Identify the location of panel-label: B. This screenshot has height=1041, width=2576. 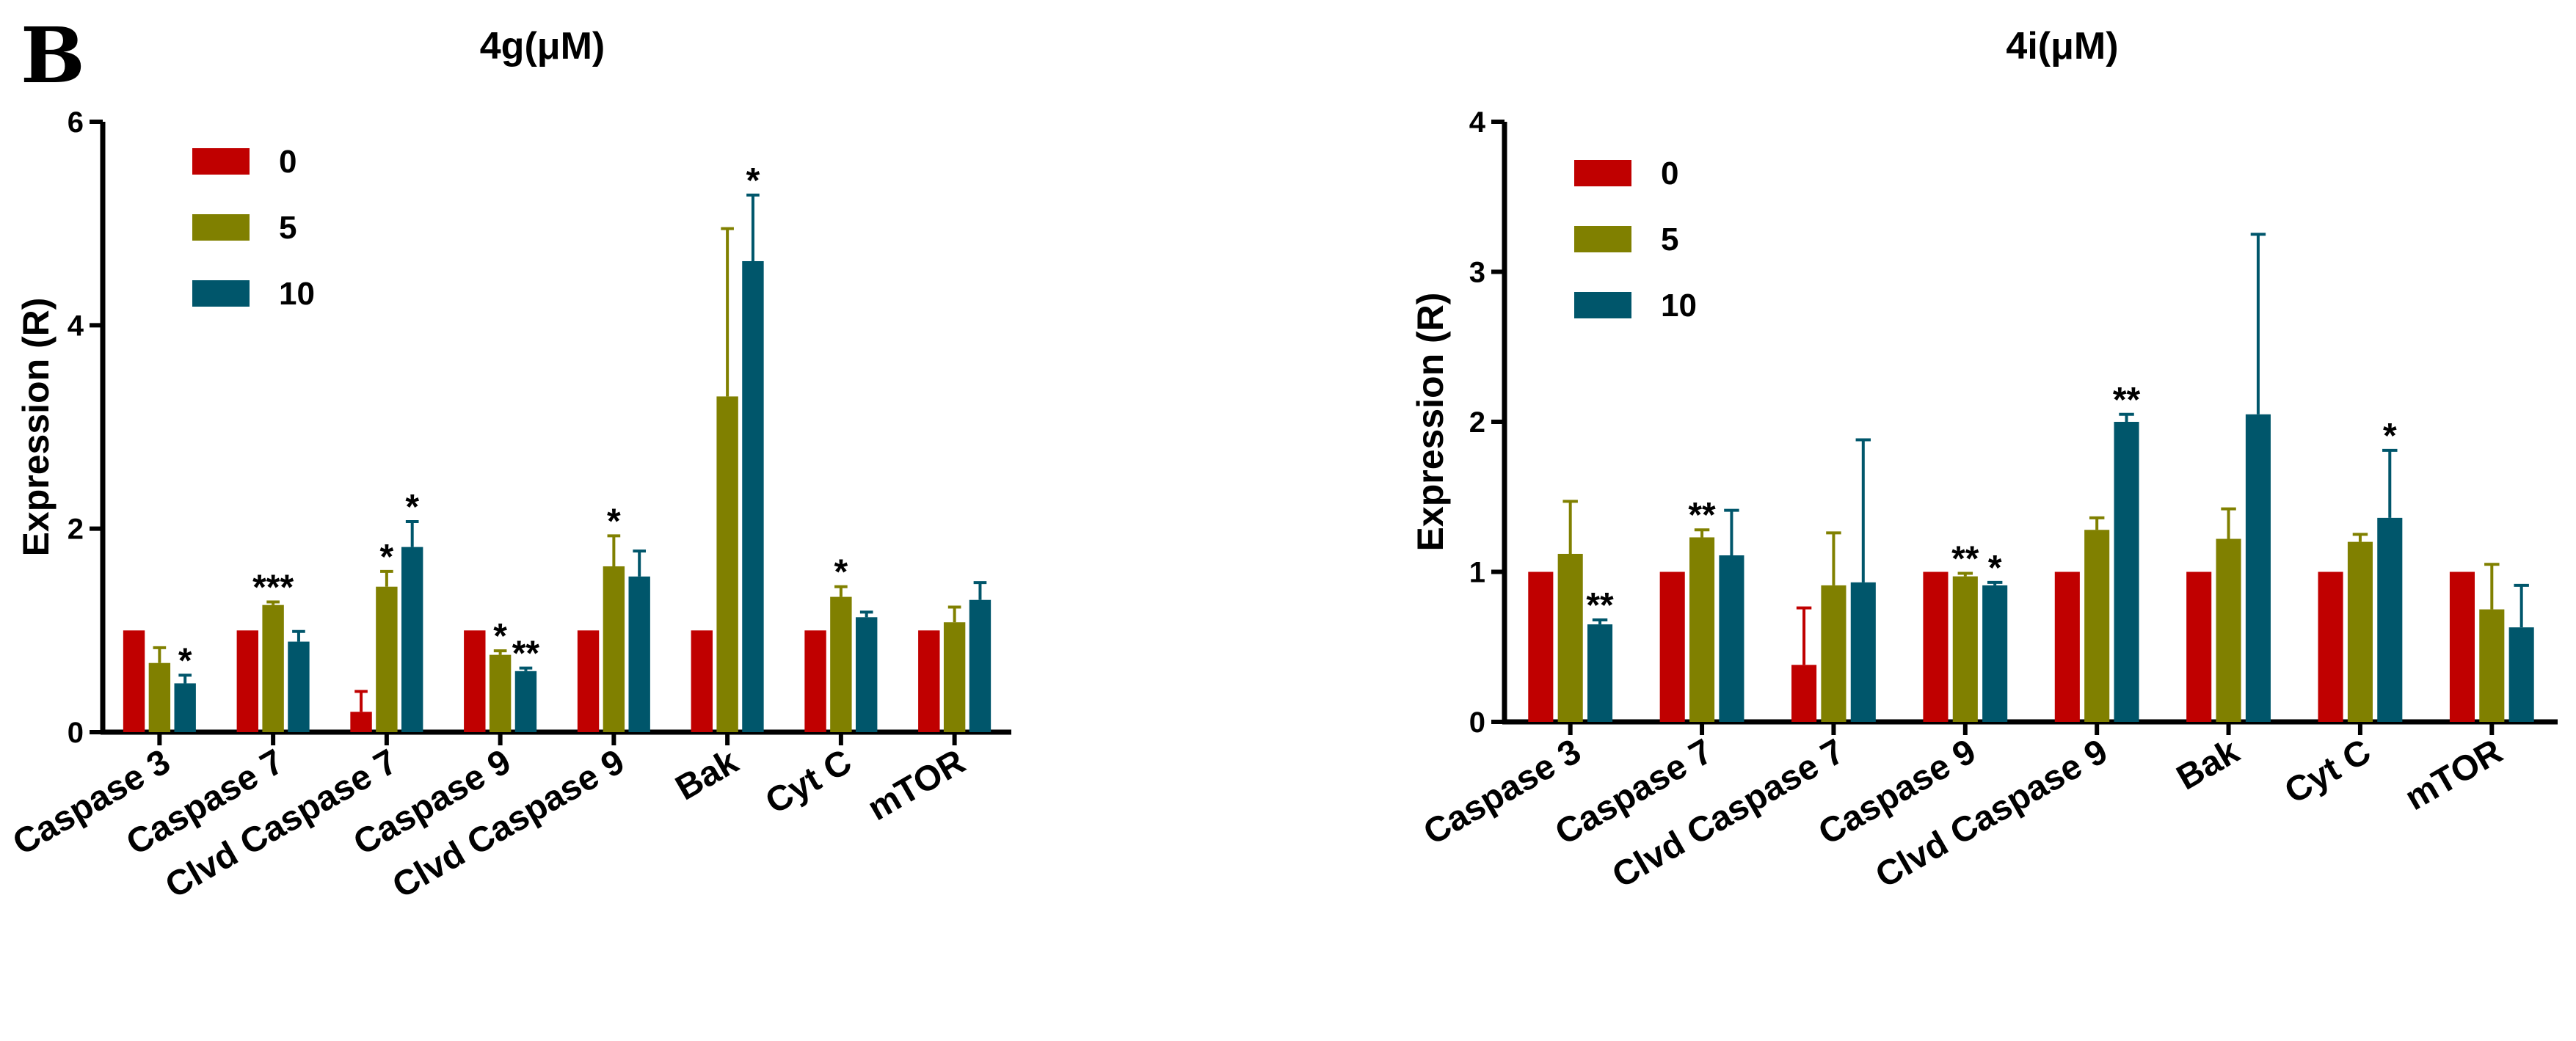
(53, 55).